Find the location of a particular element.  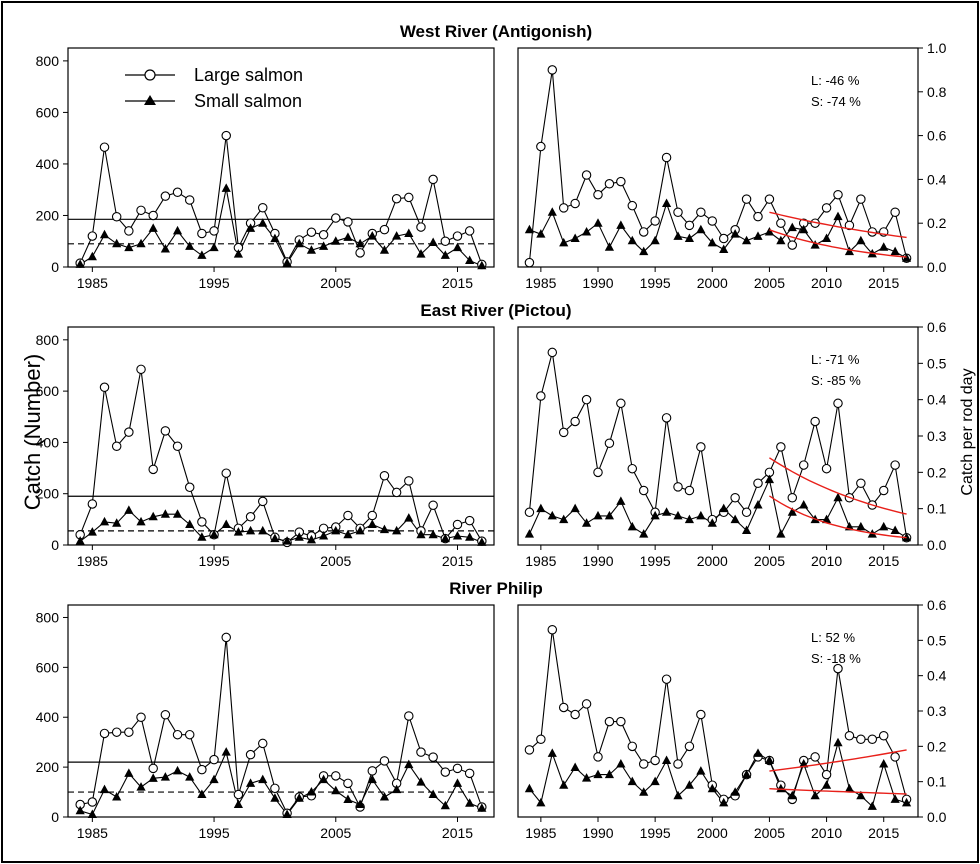

legend: Large salmon Small salmon is located at coordinates (214, 88).